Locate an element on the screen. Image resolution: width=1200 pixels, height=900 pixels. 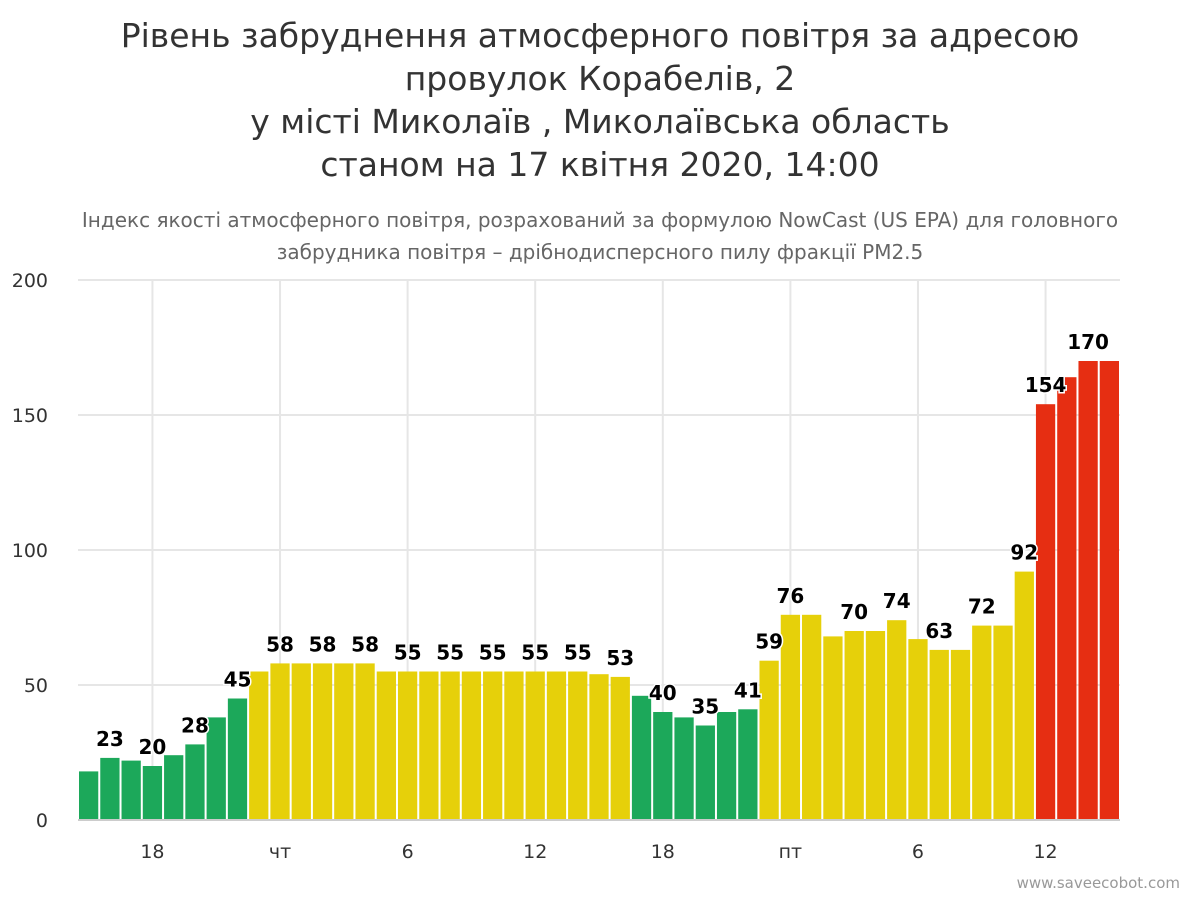
credits-link: www.saveecobot.com is located at coordinates (1098, 883).